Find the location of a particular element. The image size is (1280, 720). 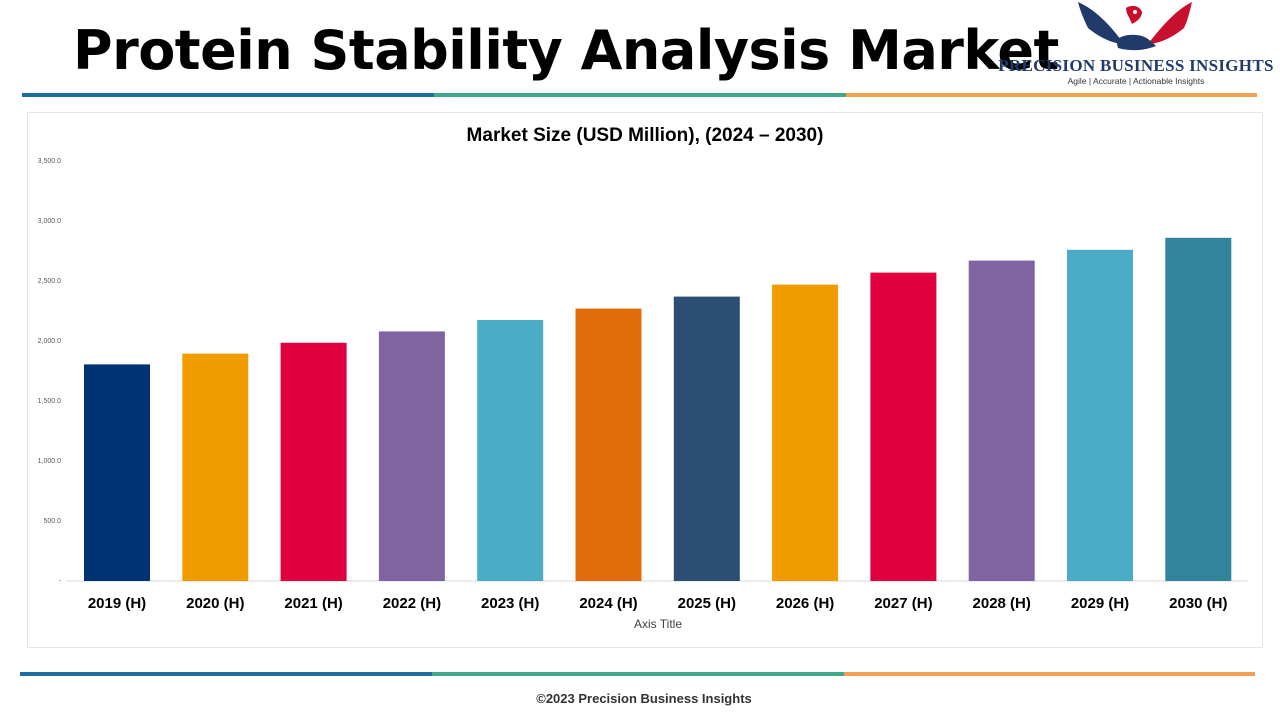

y-tick-label: - is located at coordinates (60, 581).